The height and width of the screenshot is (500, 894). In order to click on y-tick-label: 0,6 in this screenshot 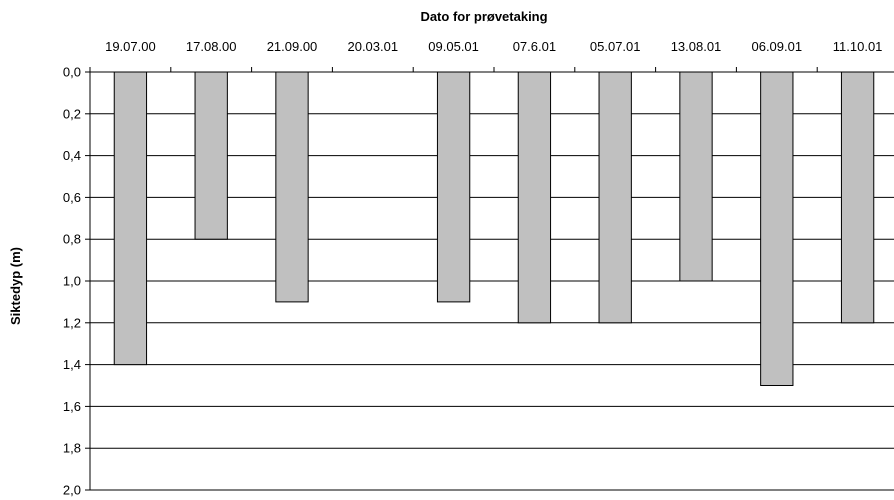, I will do `click(72, 197)`.